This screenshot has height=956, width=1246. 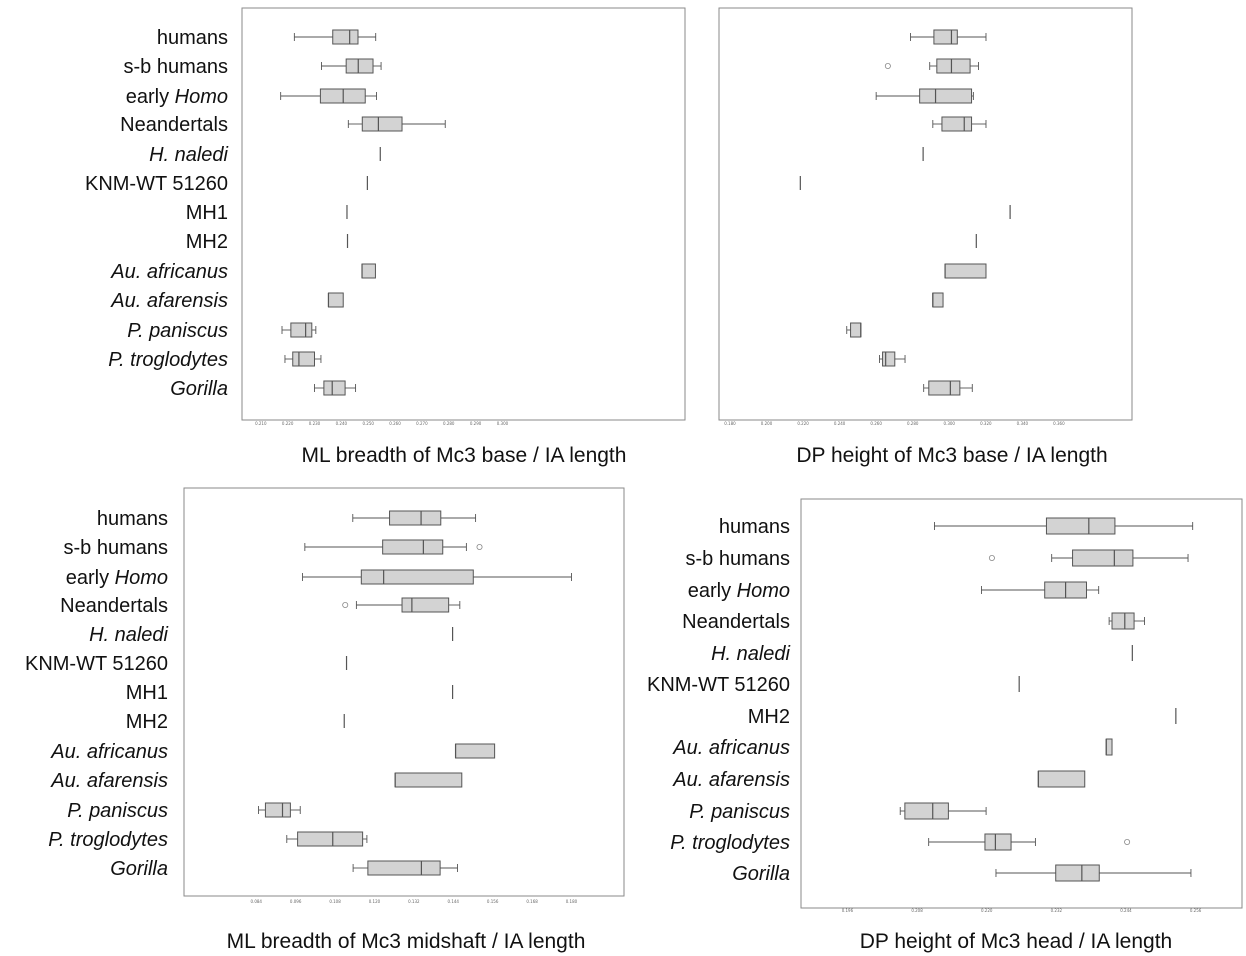 I want to click on category-label: Gorilla, so click(x=761, y=874).